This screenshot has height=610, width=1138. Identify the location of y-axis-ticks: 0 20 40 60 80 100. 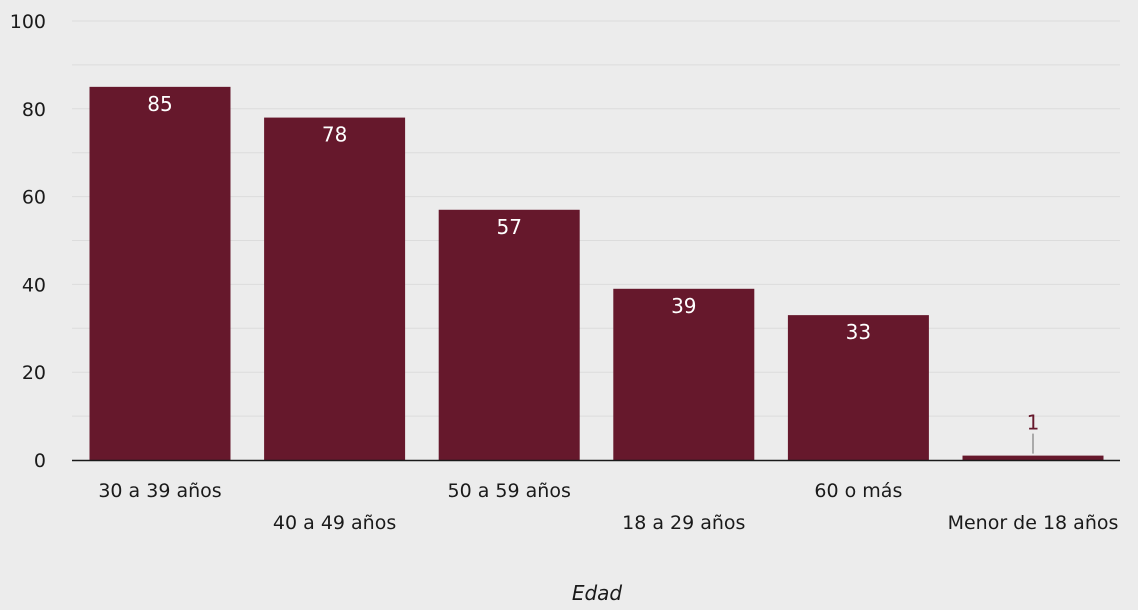
(28, 241).